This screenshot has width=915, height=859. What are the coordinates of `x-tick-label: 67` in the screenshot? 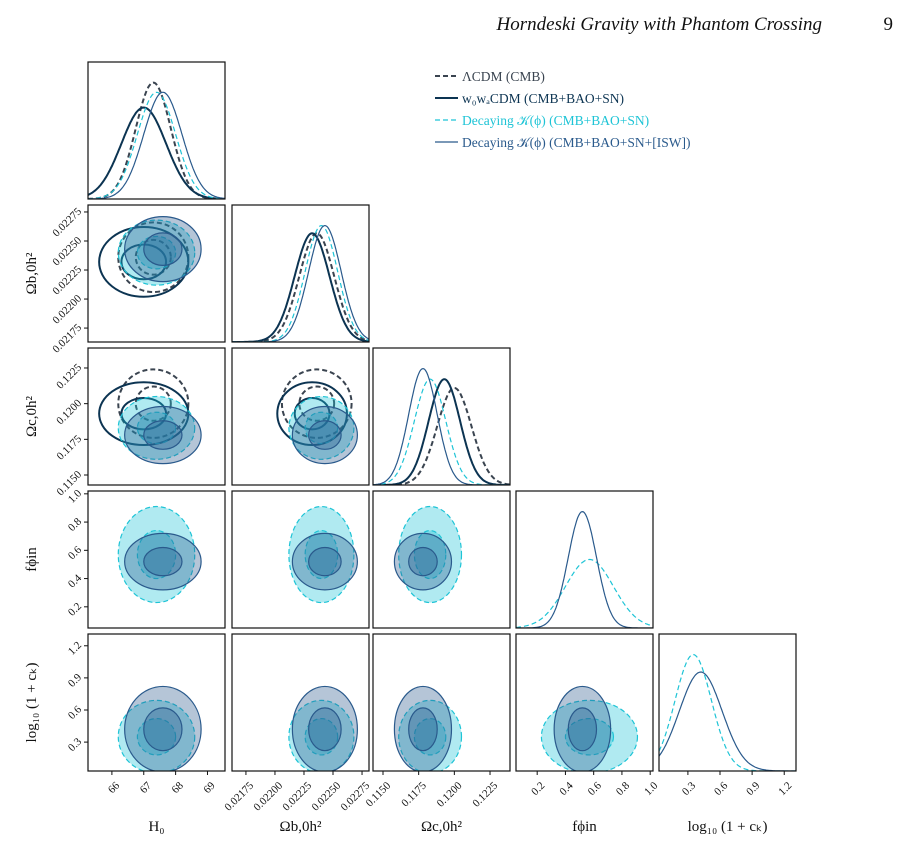 It's located at (146, 787).